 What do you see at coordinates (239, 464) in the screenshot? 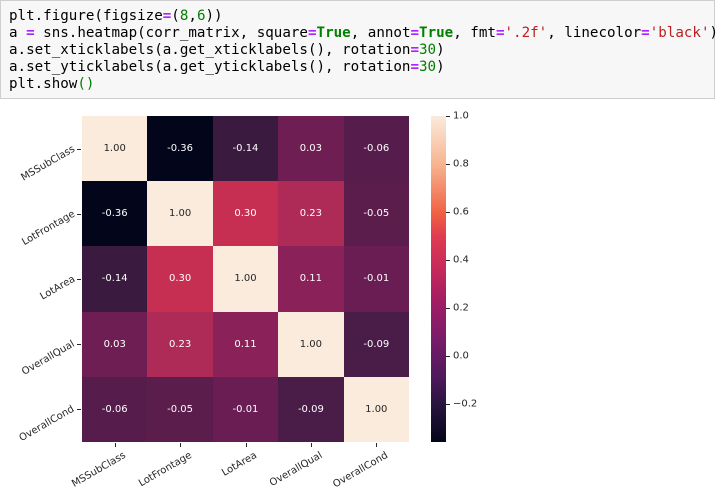
I see `x-tick-label: LotArea` at bounding box center [239, 464].